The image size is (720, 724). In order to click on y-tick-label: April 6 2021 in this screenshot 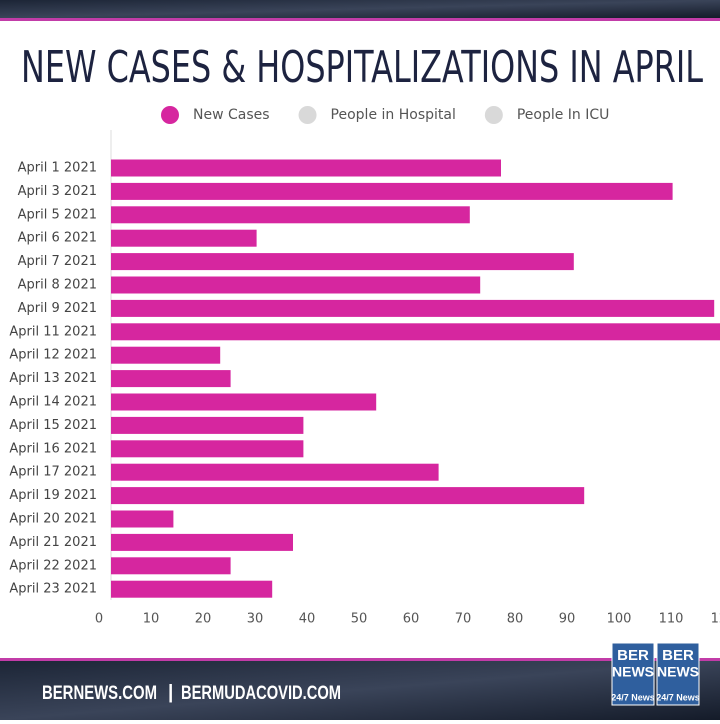, I will do `click(57, 238)`.